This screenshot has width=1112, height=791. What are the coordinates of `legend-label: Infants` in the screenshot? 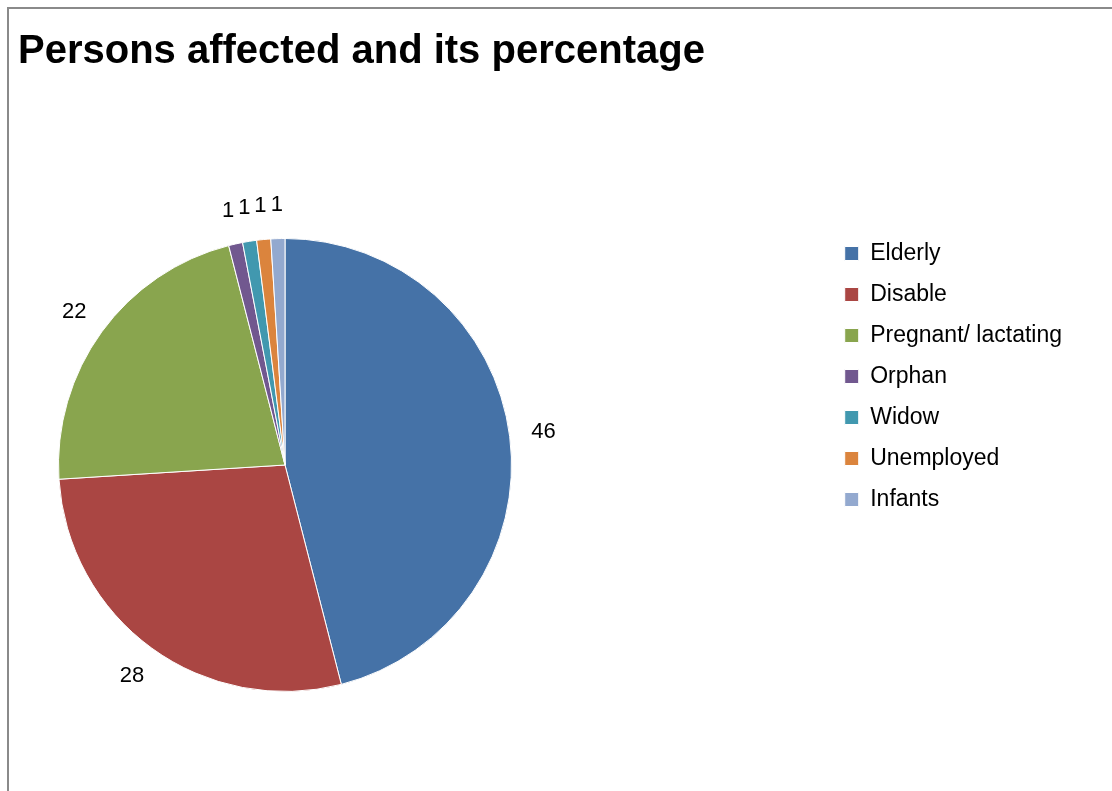 It's located at (905, 497).